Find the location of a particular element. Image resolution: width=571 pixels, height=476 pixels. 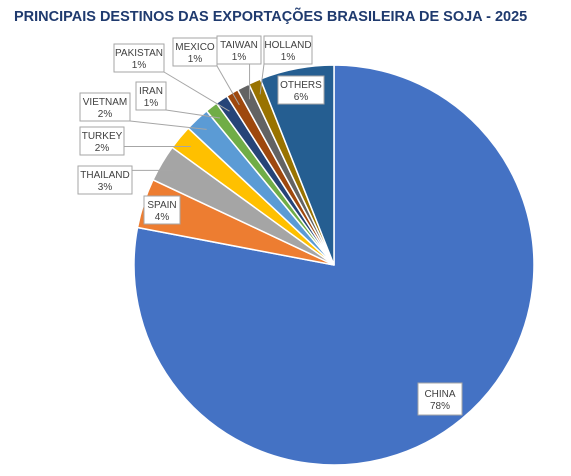

pie-slice-others is located at coordinates (297, 165).